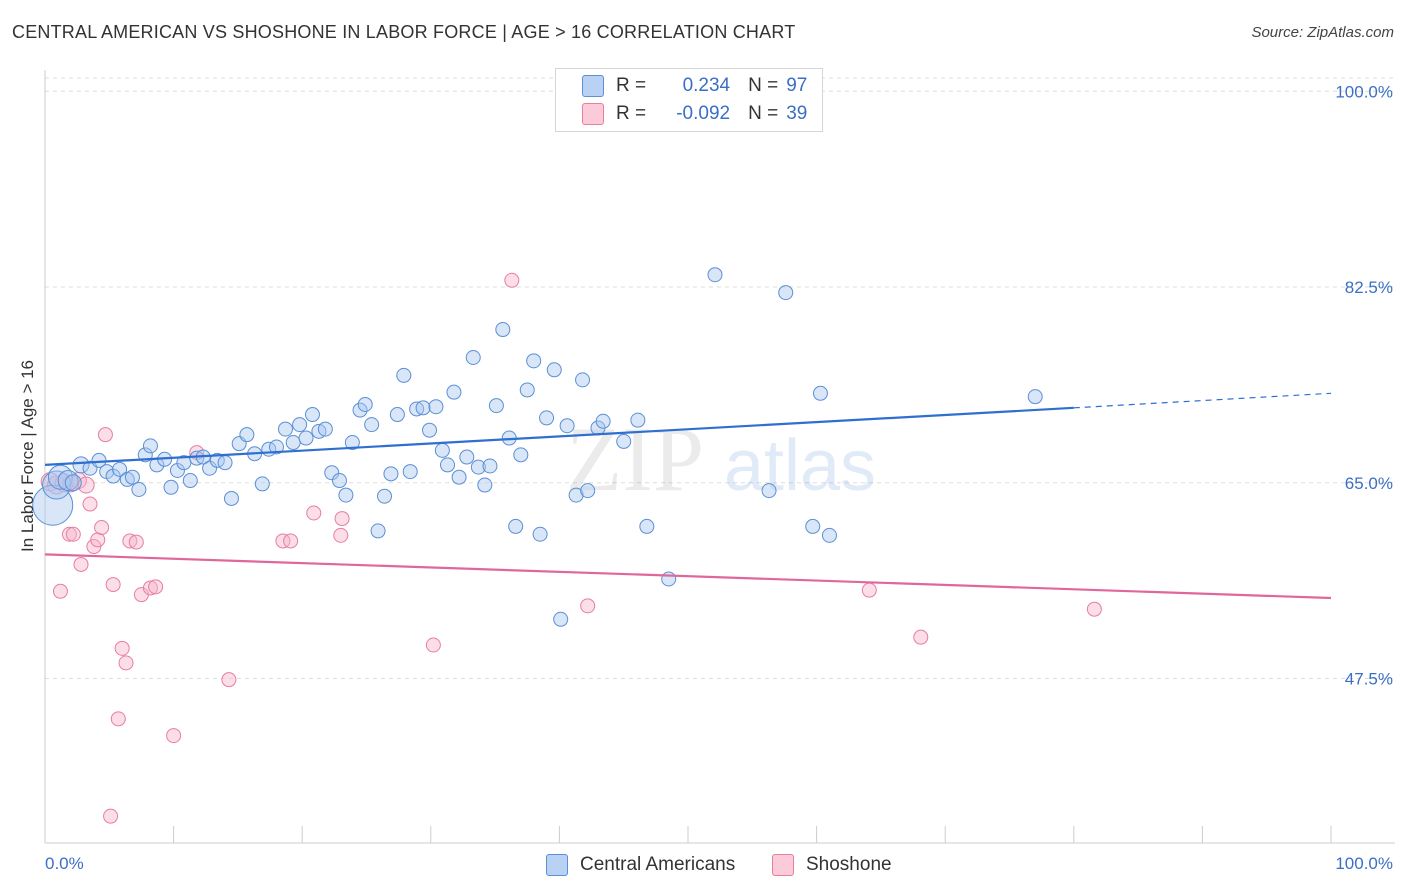 The image size is (1406, 892). I want to click on central-n-value: 97, so click(797, 85).